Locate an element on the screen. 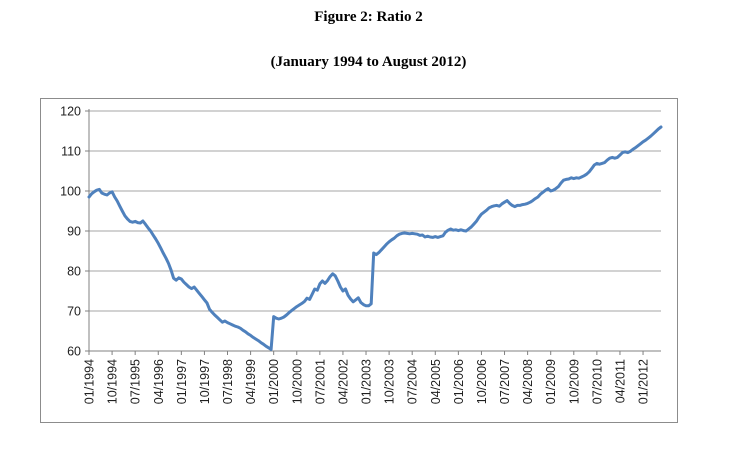  y-tick-label: 90 is located at coordinates (74, 232).